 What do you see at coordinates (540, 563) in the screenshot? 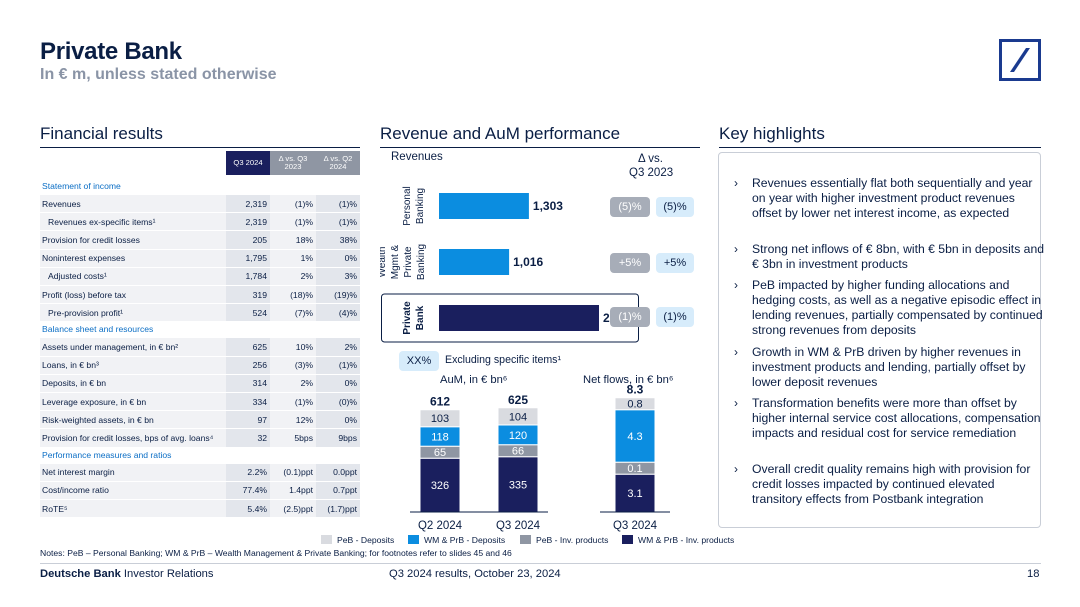
I see `footer-divider` at bounding box center [540, 563].